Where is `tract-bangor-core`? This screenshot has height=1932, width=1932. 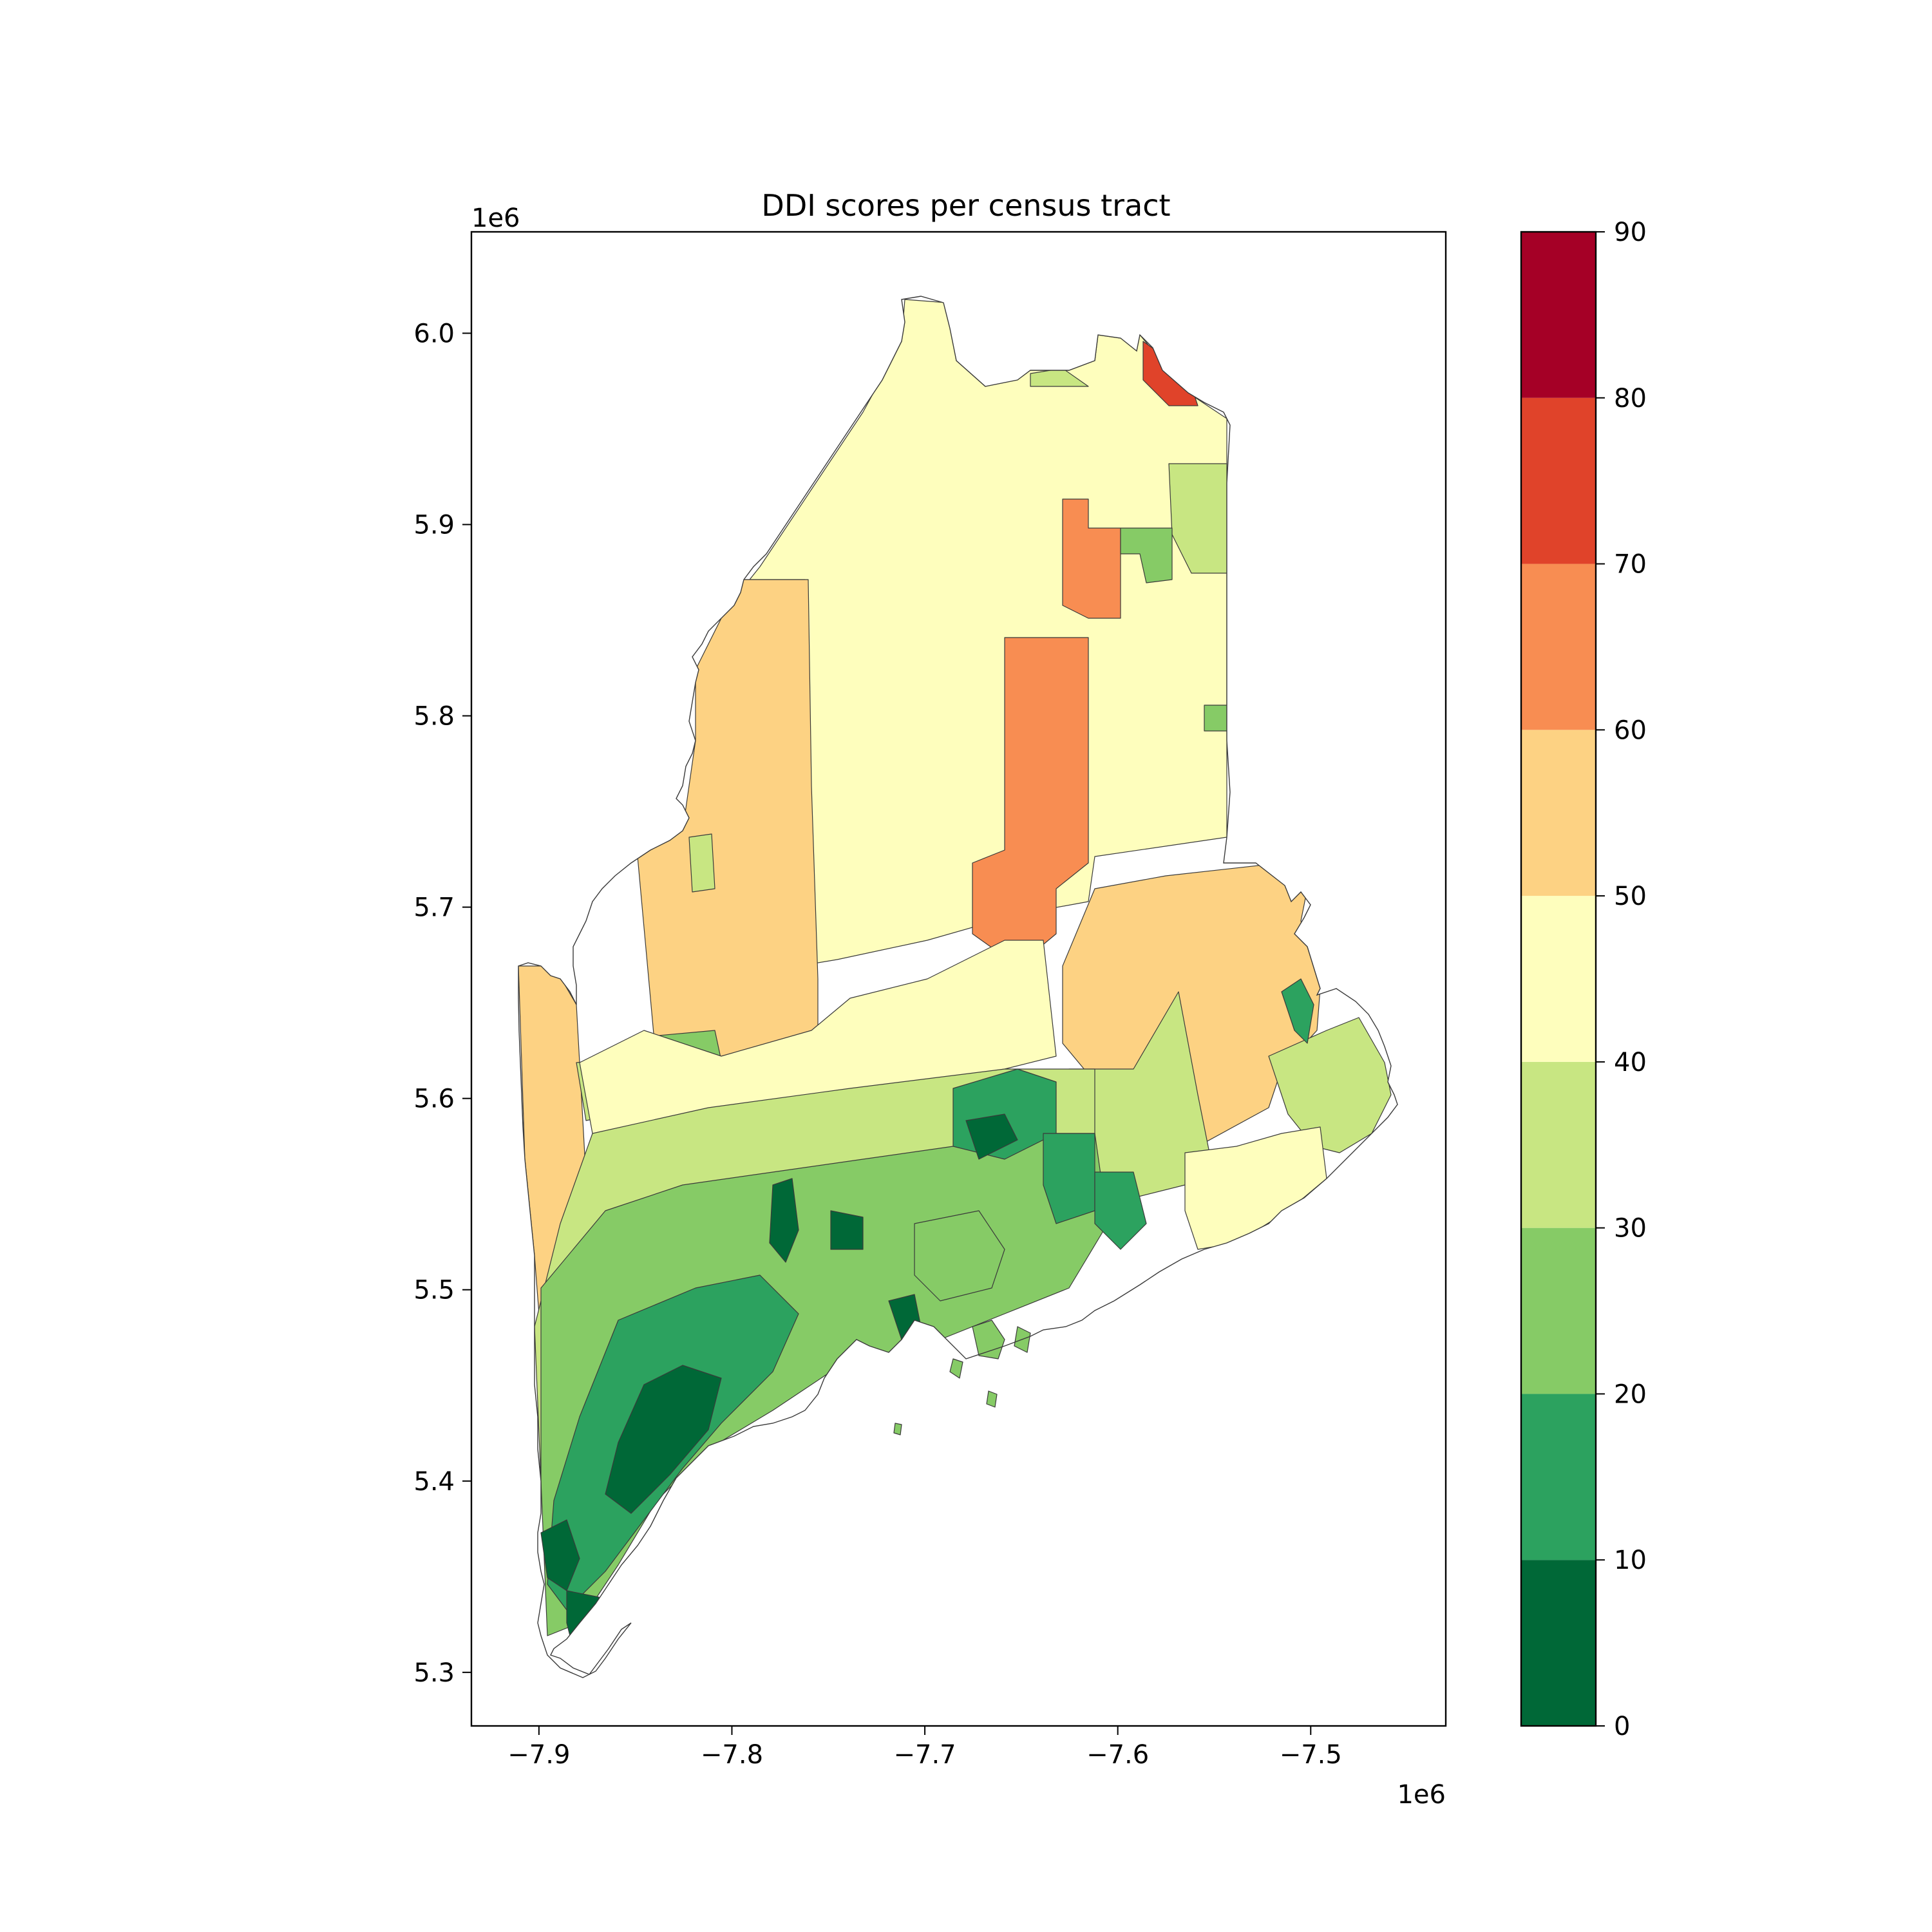
tract-bangor-core is located at coordinates (991, 1136).